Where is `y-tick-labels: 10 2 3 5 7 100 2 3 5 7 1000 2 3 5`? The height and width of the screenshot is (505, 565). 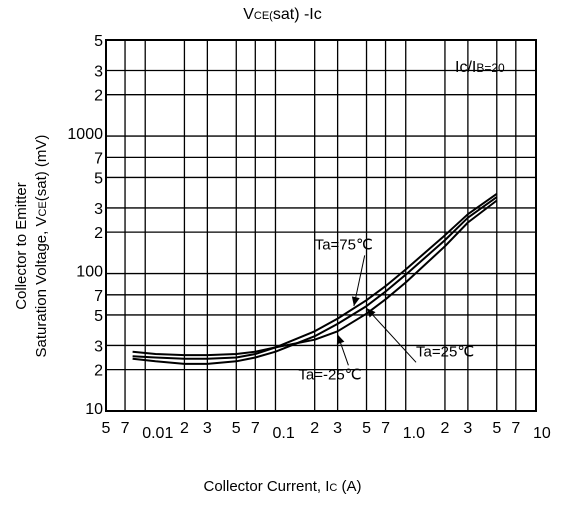
y-tick-labels: 10 2 3 5 7 100 2 3 5 7 1000 2 3 5 is located at coordinates (85, 225).